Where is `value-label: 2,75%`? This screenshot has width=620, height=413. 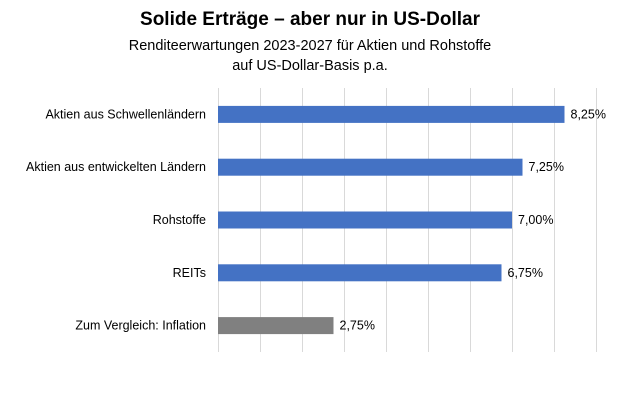
value-label: 2,75% is located at coordinates (357, 326).